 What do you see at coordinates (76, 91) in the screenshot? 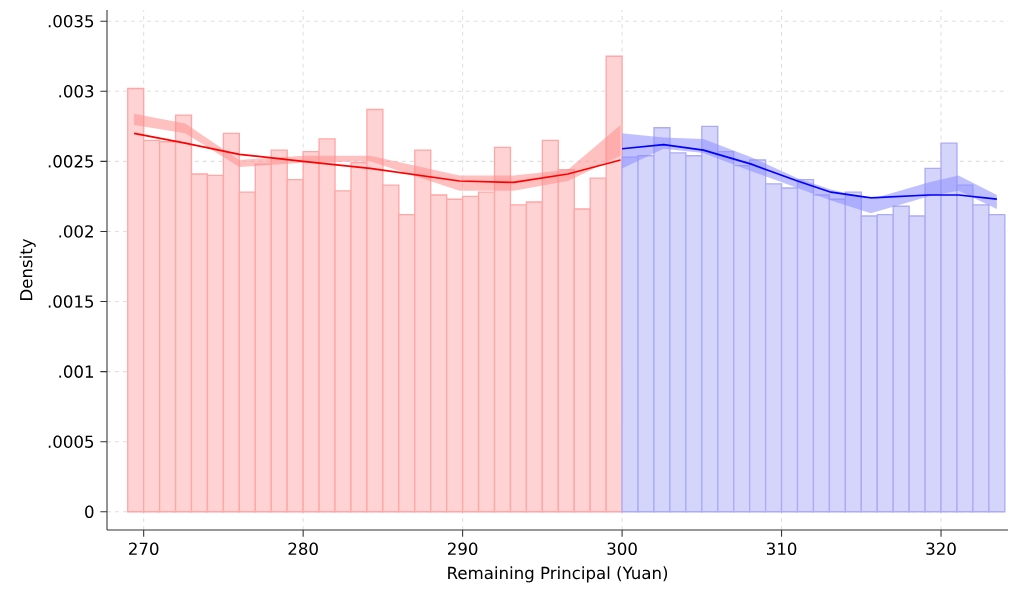
I see `y-tick-label: .003` at bounding box center [76, 91].